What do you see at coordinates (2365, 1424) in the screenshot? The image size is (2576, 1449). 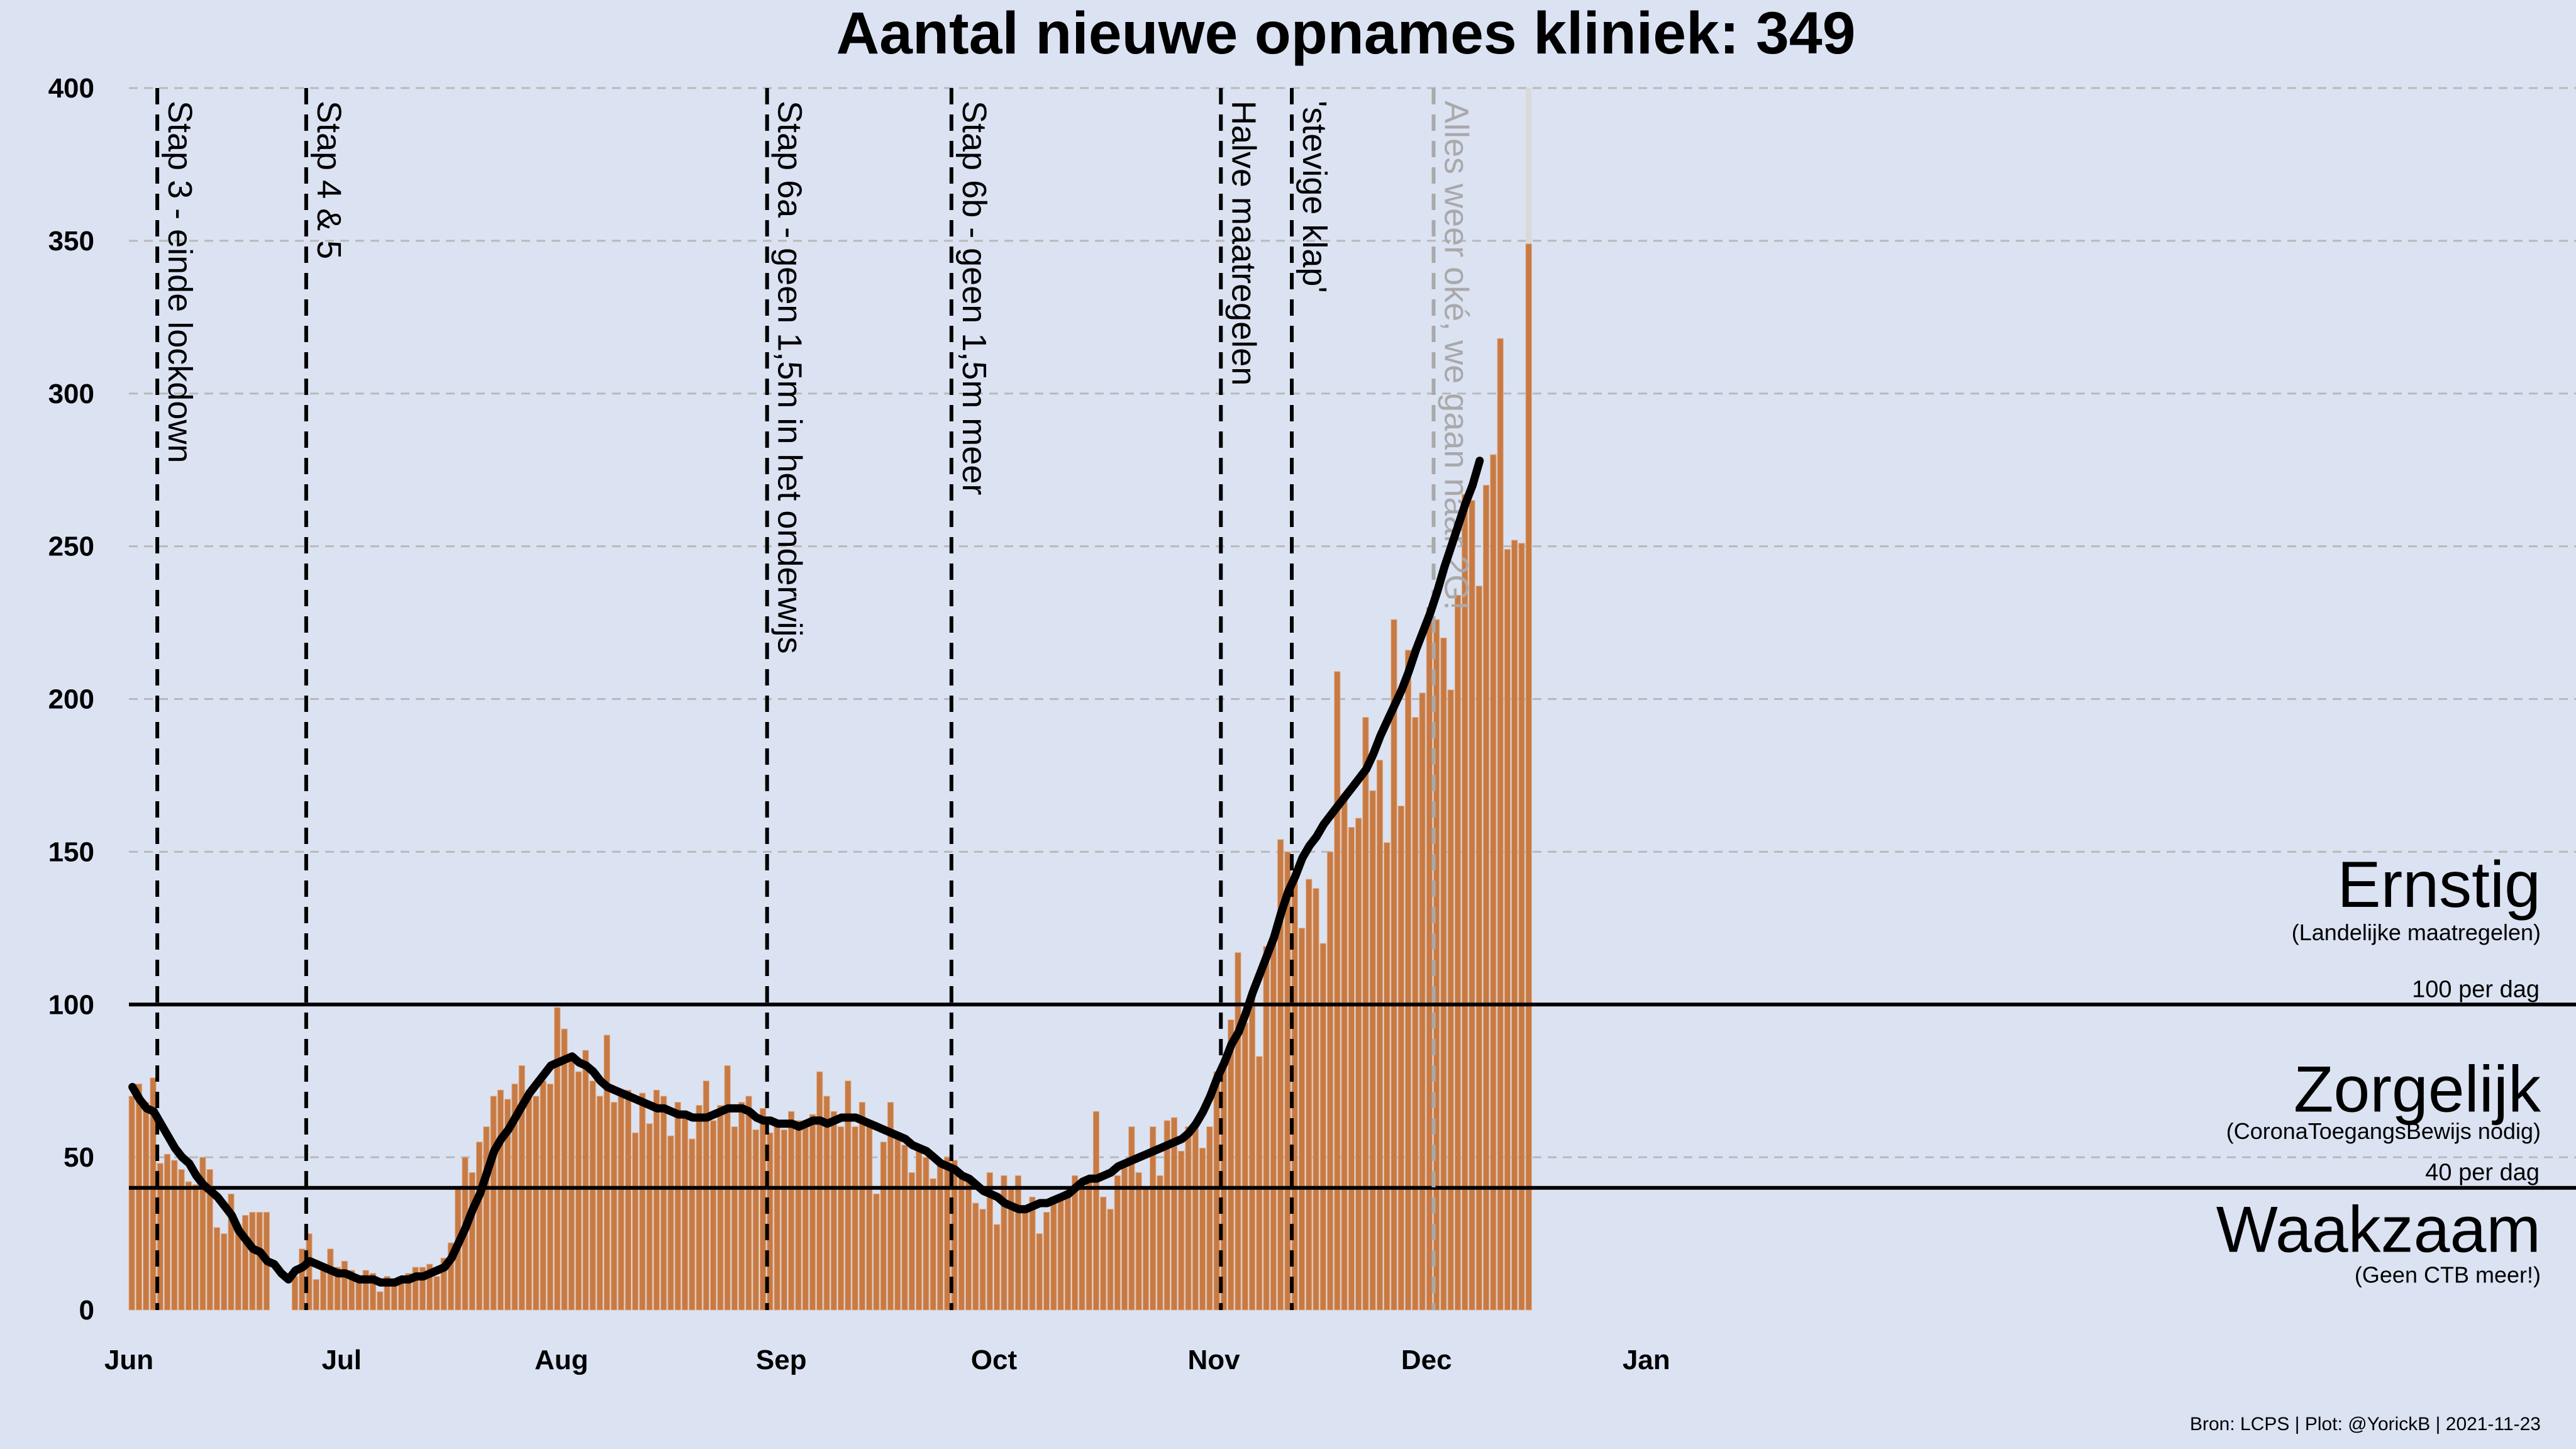 I see `source-credit: Bron: LCPS | Plot: @YorickB | 2021-11-23` at bounding box center [2365, 1424].